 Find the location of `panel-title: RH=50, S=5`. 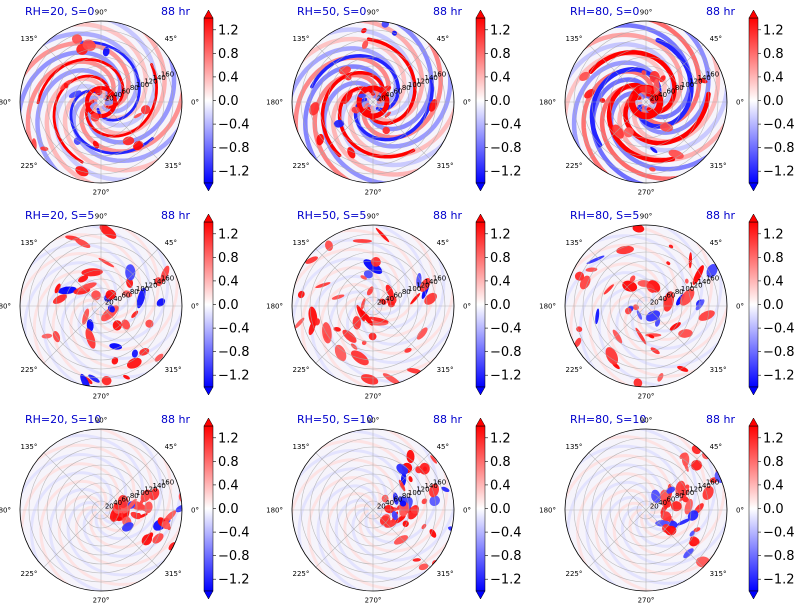

panel-title: RH=50, S=5 is located at coordinates (331, 215).